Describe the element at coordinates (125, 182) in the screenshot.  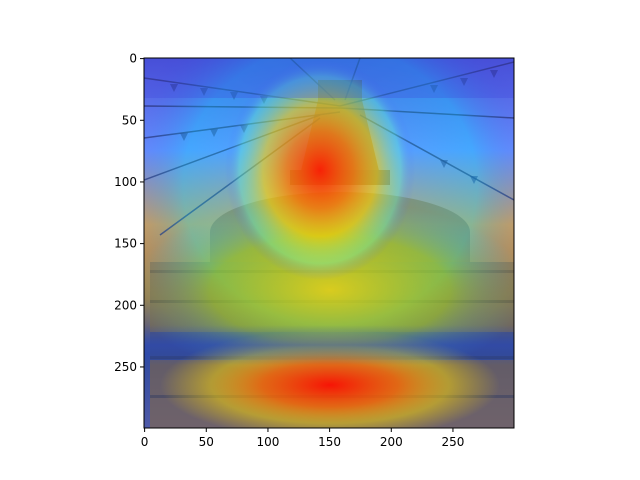
I see `y-tick-label: 100` at that location.